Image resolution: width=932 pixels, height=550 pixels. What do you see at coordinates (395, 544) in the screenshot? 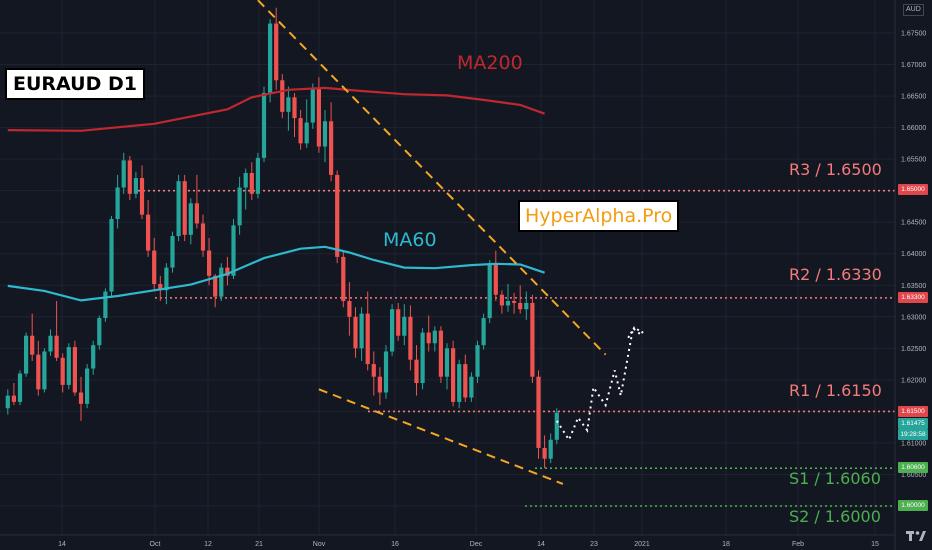
I see `time-tick-label: 16` at bounding box center [395, 544].